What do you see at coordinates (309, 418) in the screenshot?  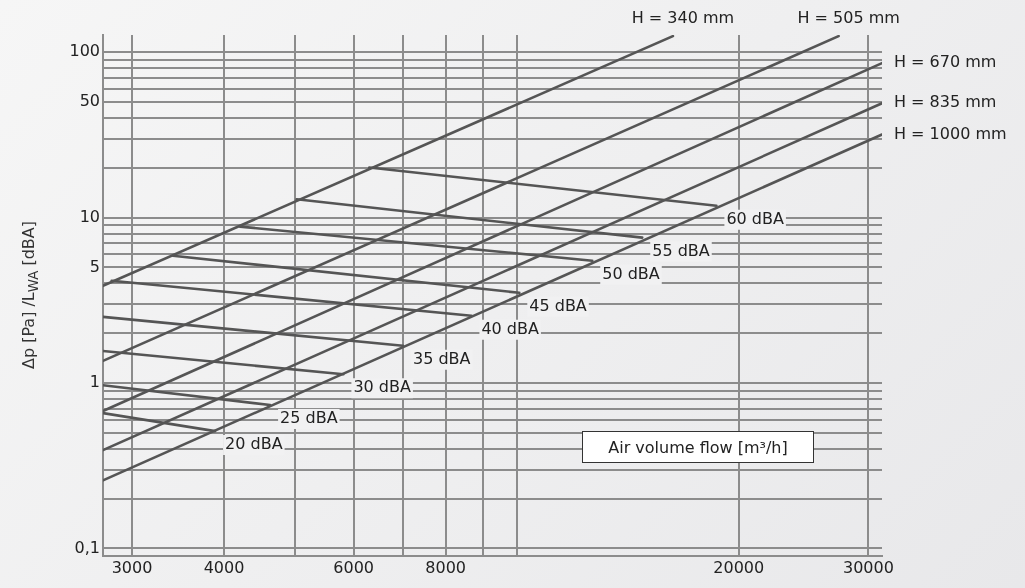 I see `series-label: 25 dBA` at bounding box center [309, 418].